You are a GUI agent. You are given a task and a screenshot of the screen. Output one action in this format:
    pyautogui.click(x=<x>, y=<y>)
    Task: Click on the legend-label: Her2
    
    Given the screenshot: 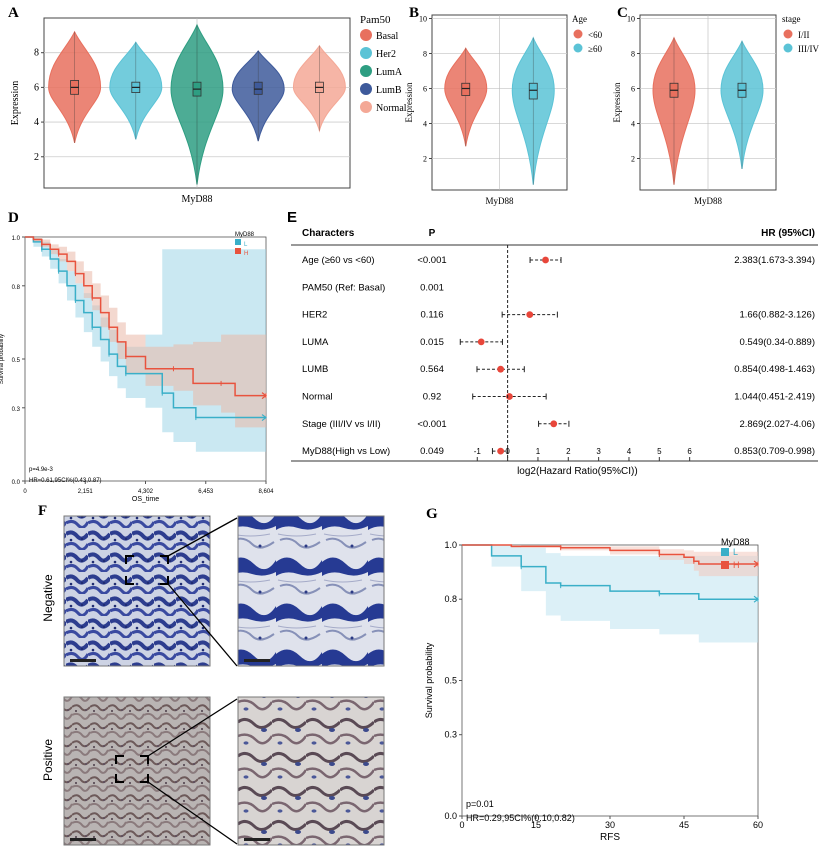 What is the action you would take?
    pyautogui.click(x=386, y=54)
    